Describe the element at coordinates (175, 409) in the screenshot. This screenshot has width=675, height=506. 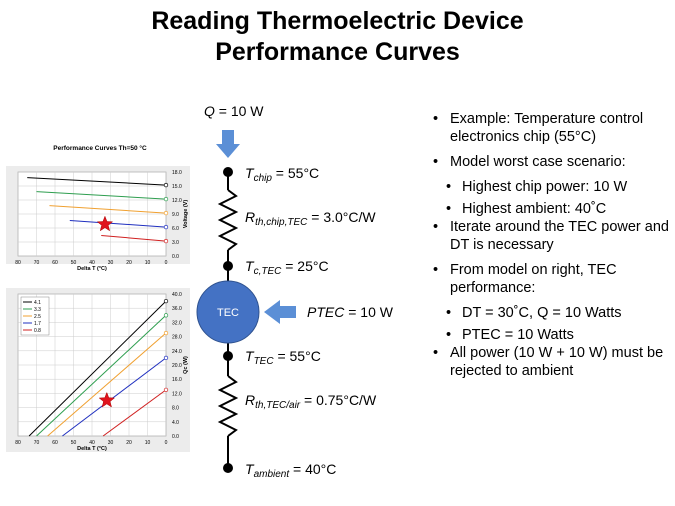
I see `y-tick-label: 8.0` at that location.